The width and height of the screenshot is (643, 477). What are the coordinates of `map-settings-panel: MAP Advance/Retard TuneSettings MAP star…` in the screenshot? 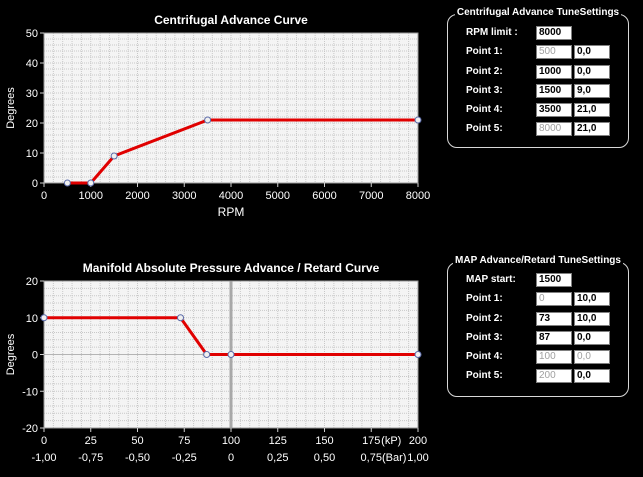 It's located at (538, 326).